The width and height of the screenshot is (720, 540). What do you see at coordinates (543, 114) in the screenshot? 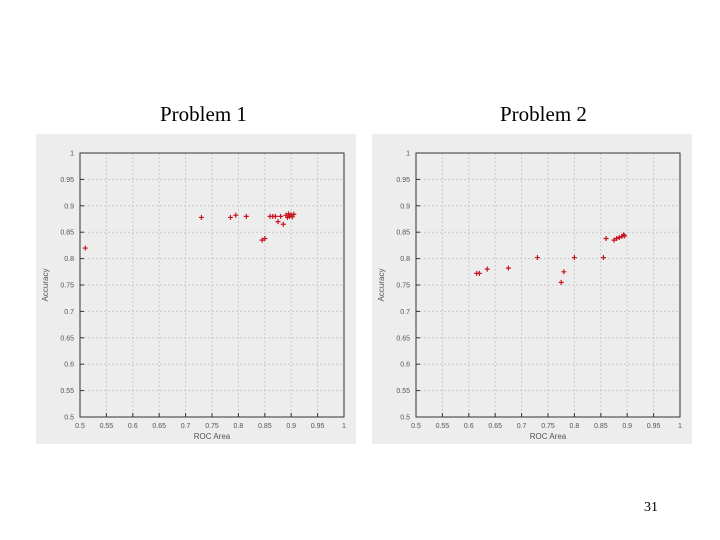
I see `chart-title-problem-2: Problem 2` at bounding box center [543, 114].